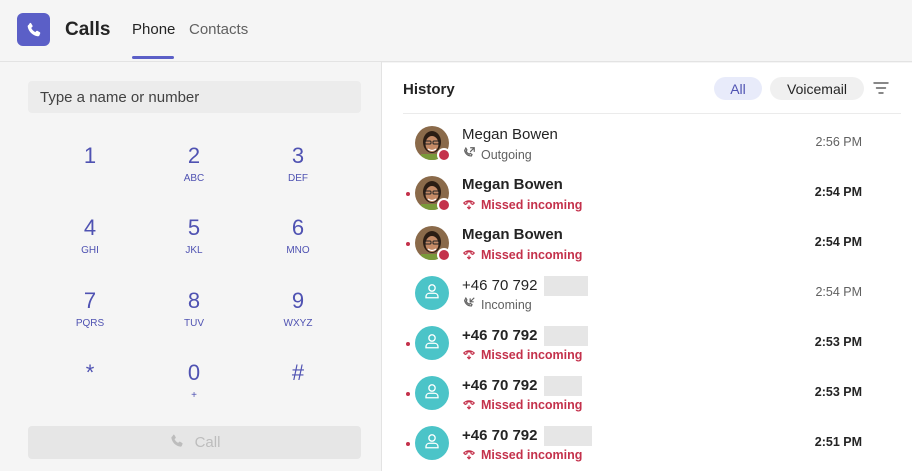 Image resolution: width=912 pixels, height=471 pixels. I want to click on history-title: History, so click(429, 89).